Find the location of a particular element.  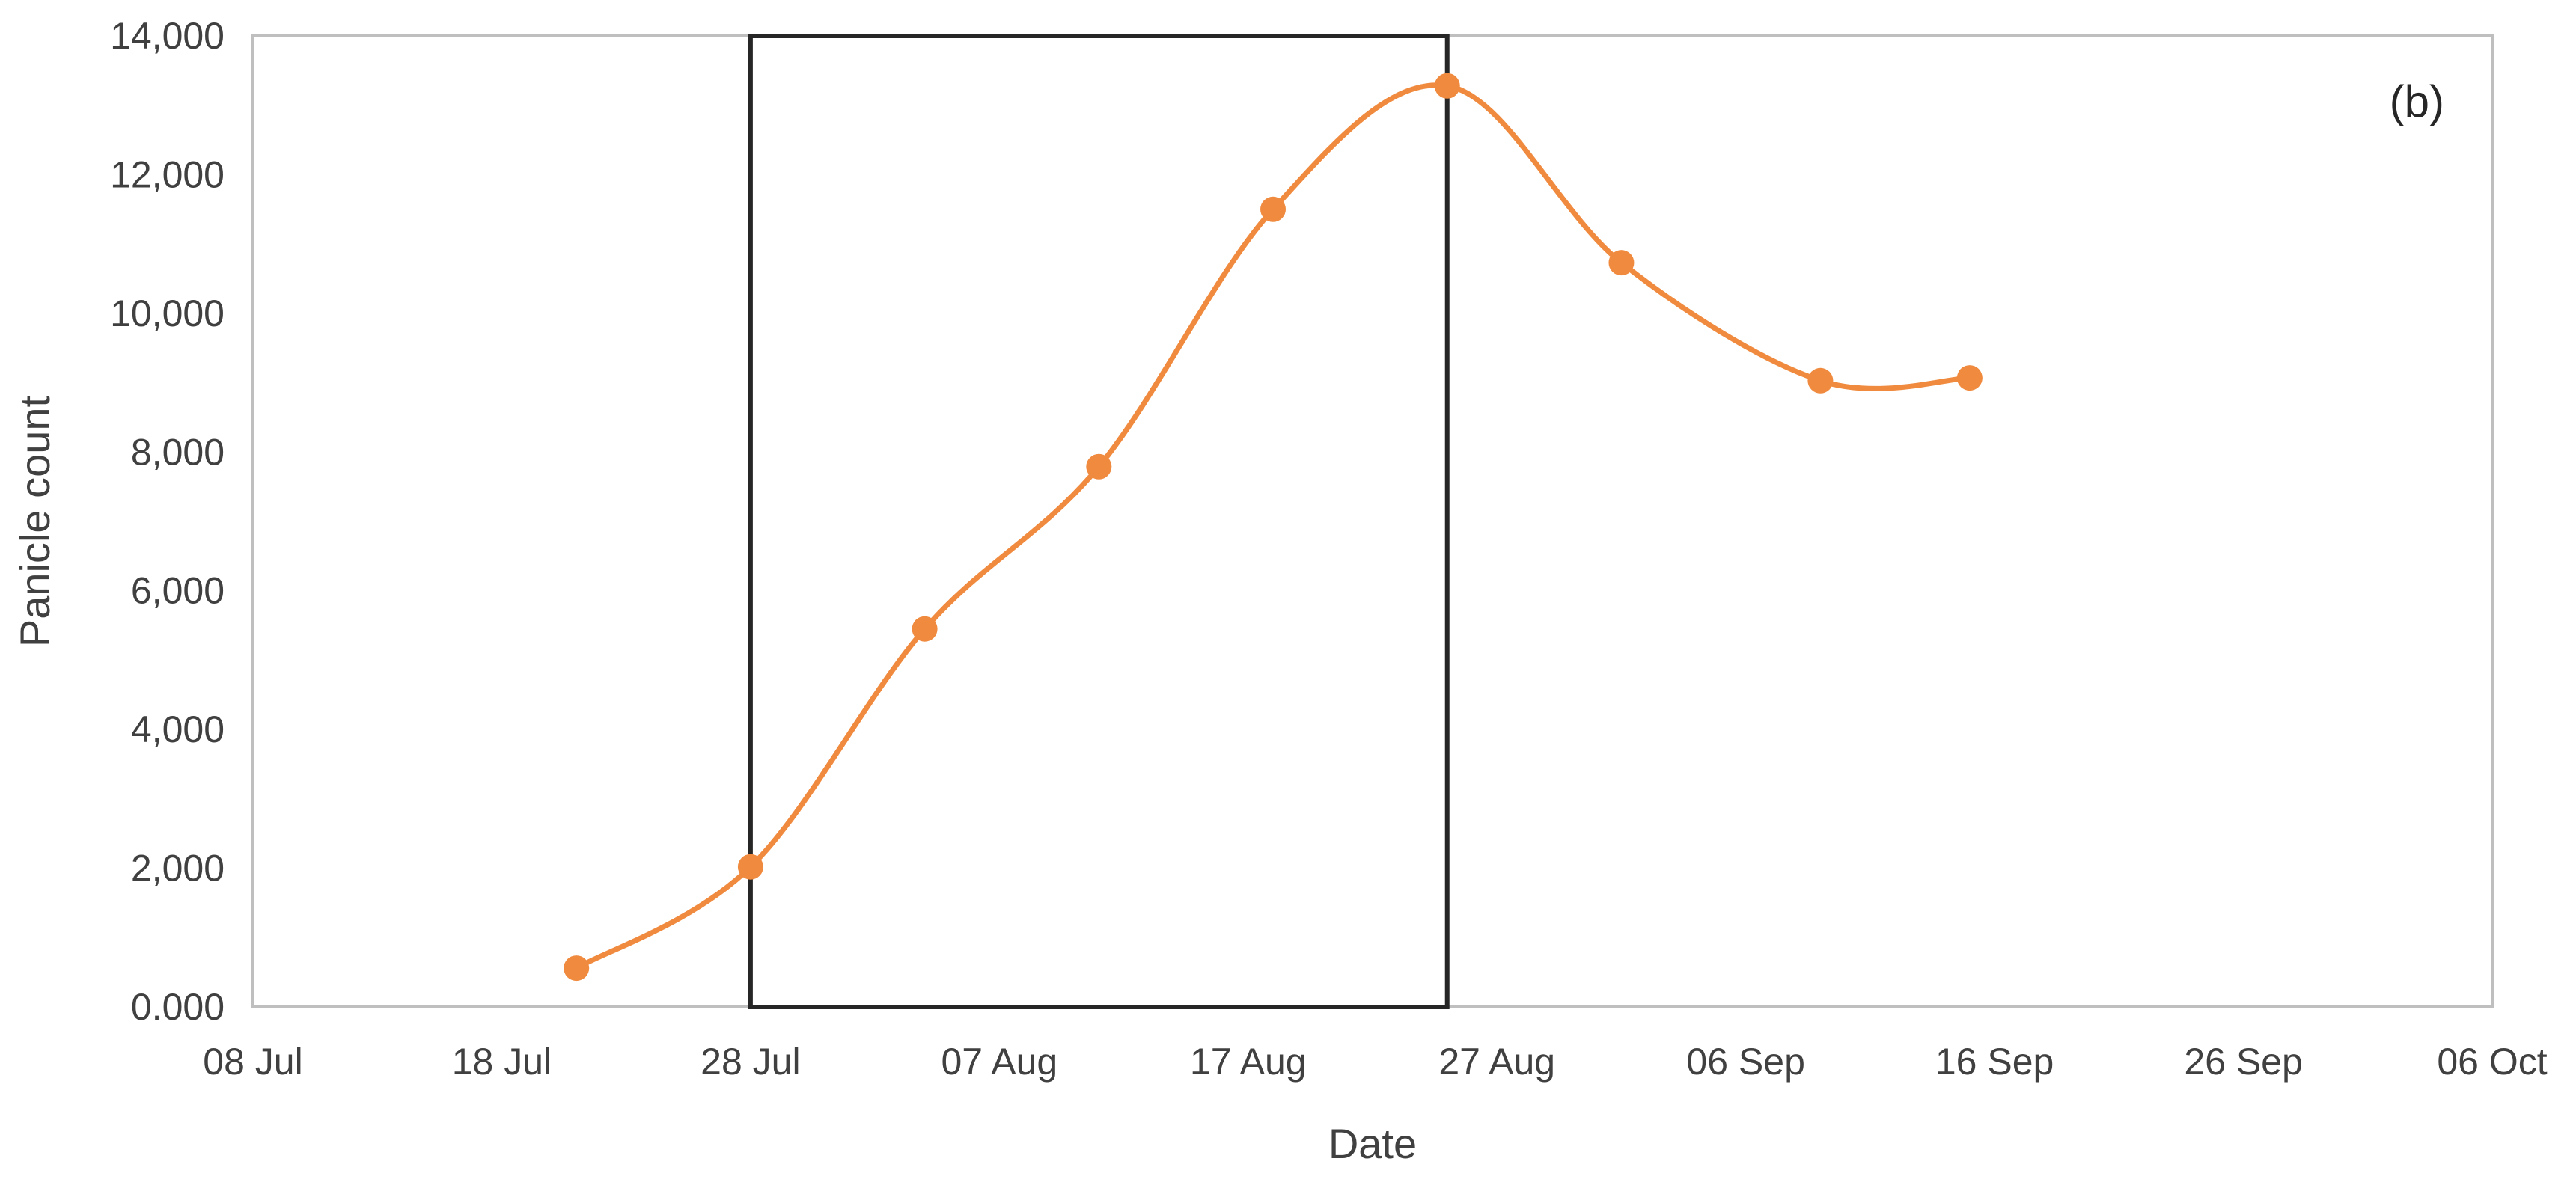

y-tick-label: 0.000 is located at coordinates (178, 1007).